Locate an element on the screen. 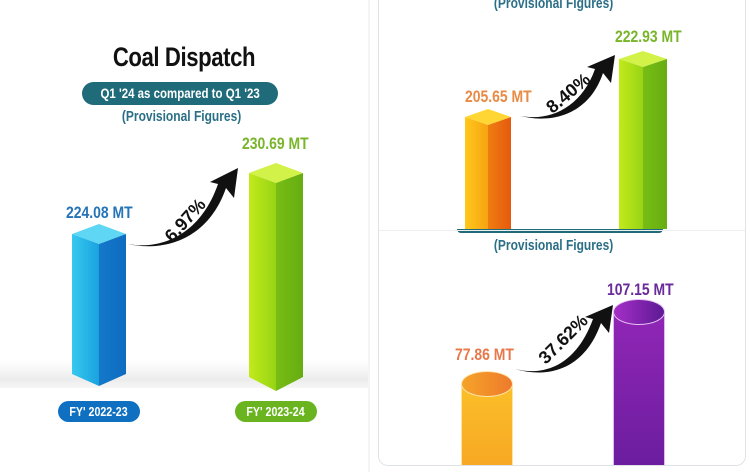  axis-baseline is located at coordinates (560, 231).